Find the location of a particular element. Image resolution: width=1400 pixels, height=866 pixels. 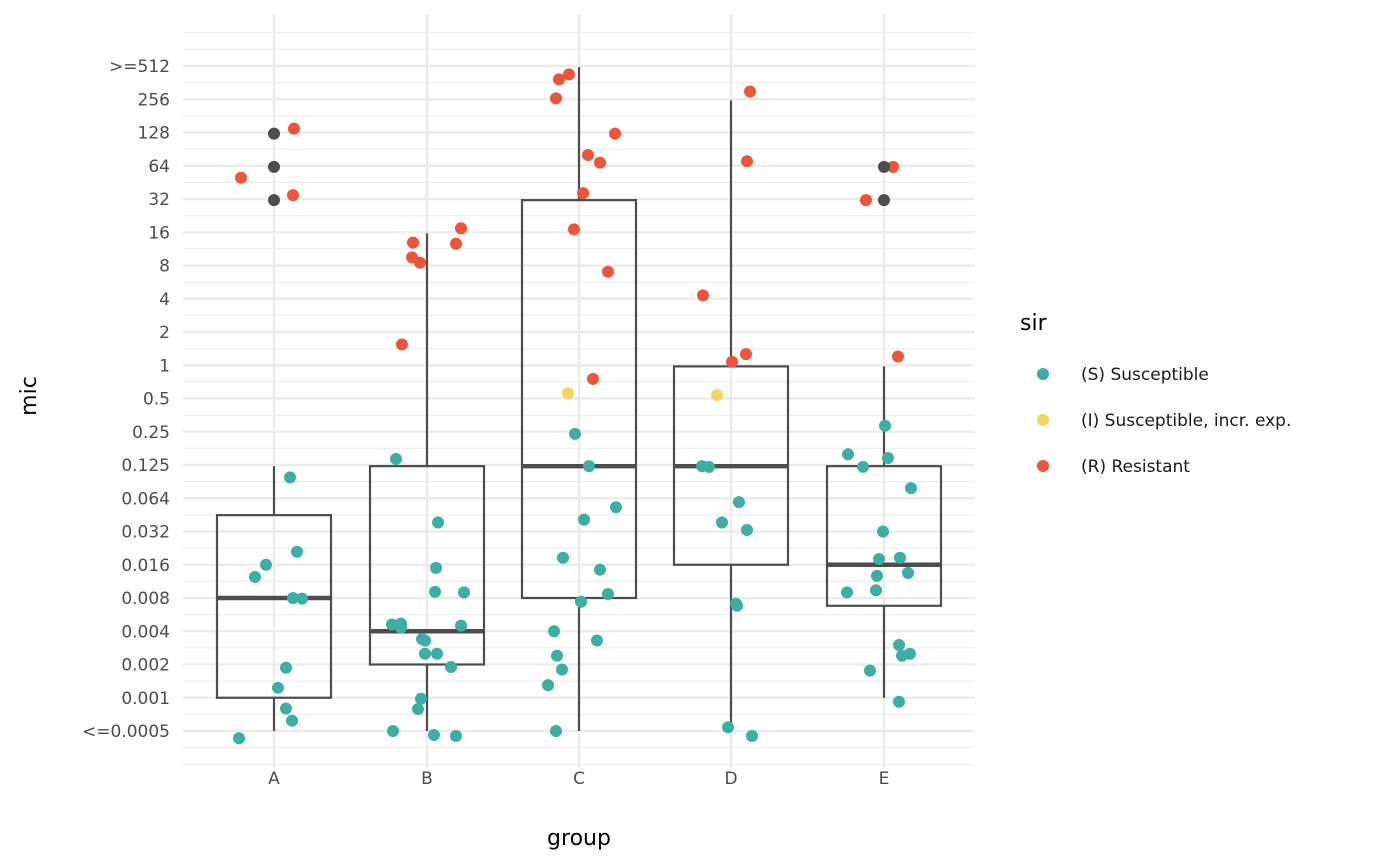

legend-key-S is located at coordinates (1043, 374).